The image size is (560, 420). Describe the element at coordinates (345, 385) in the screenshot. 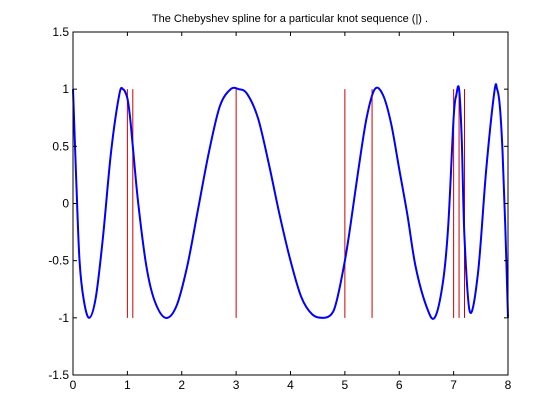

I see `x-tick-label: 5` at that location.